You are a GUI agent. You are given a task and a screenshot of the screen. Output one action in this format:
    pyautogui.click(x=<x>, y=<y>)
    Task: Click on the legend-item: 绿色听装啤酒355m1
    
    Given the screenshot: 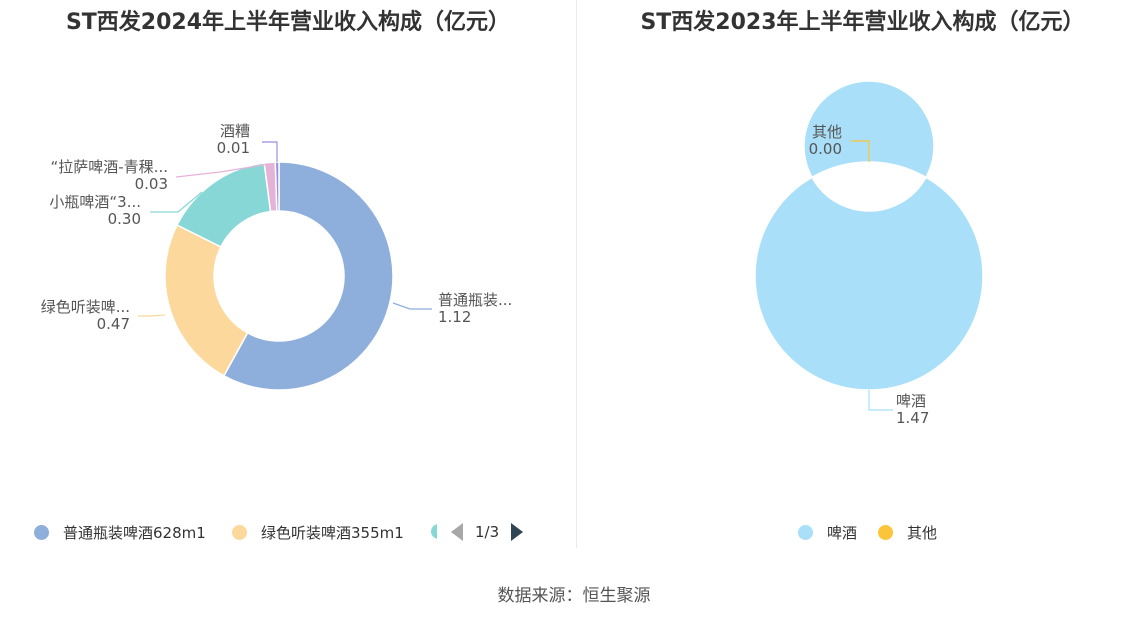 What is the action you would take?
    pyautogui.click(x=318, y=532)
    